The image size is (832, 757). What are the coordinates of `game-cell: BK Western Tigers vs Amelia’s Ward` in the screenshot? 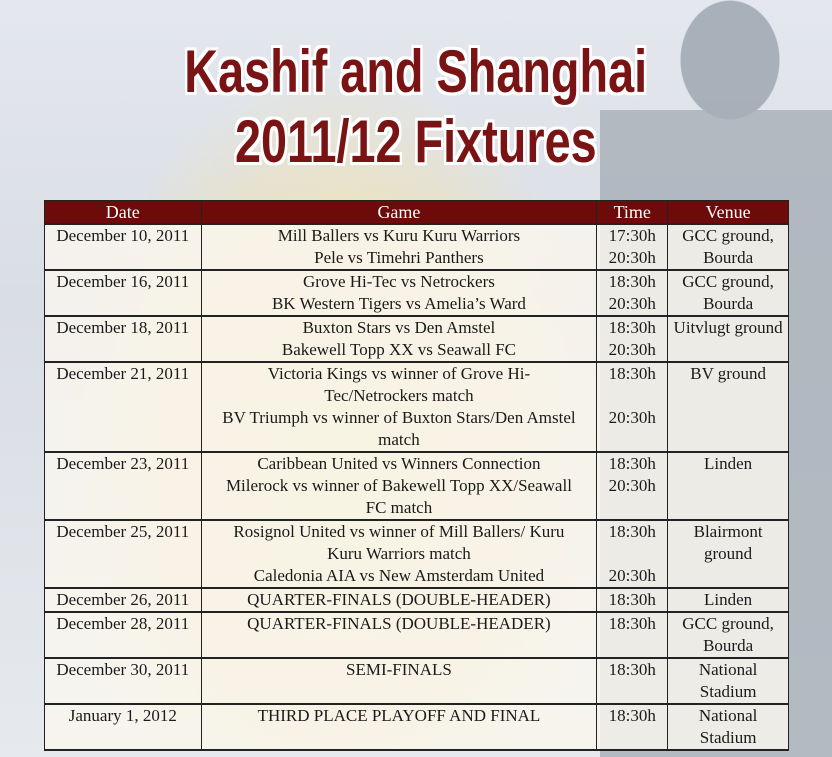 It's located at (399, 305).